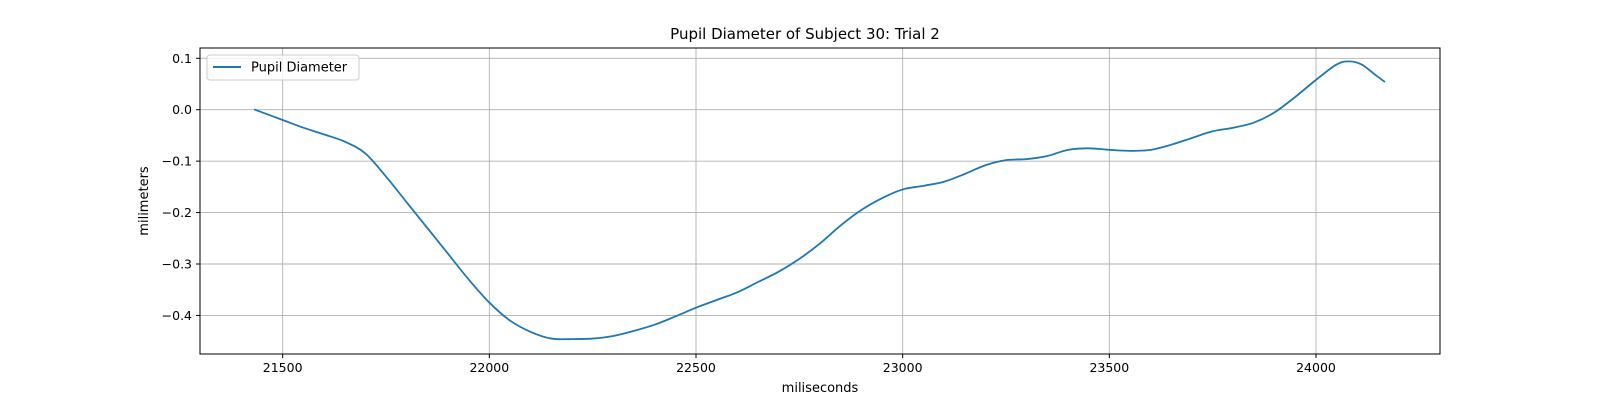 The height and width of the screenshot is (400, 1600). I want to click on legend-box, so click(283, 67).